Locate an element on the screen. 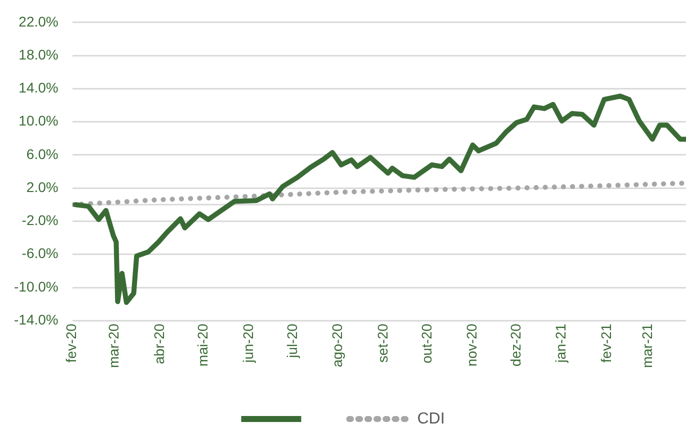 This screenshot has width=686, height=437. y-tick-label: 22.0% is located at coordinates (38, 21).